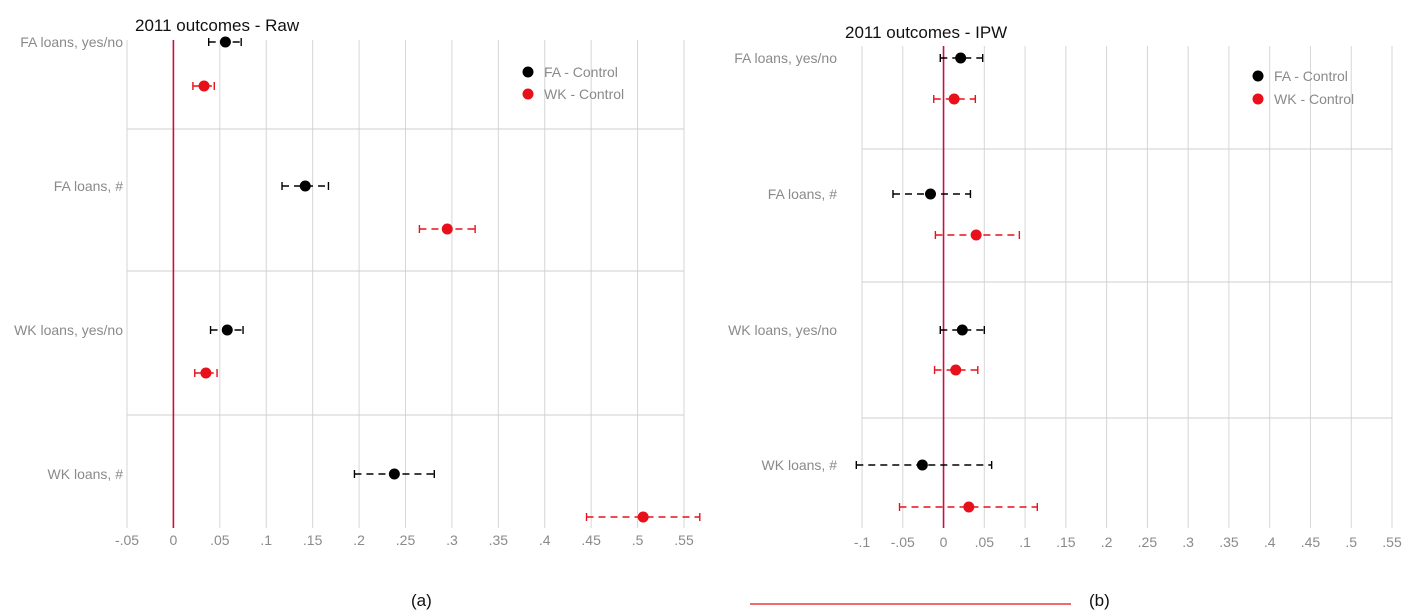  Describe the element at coordinates (421, 600) in the screenshot. I see `panel-raw-label: (a)` at that location.